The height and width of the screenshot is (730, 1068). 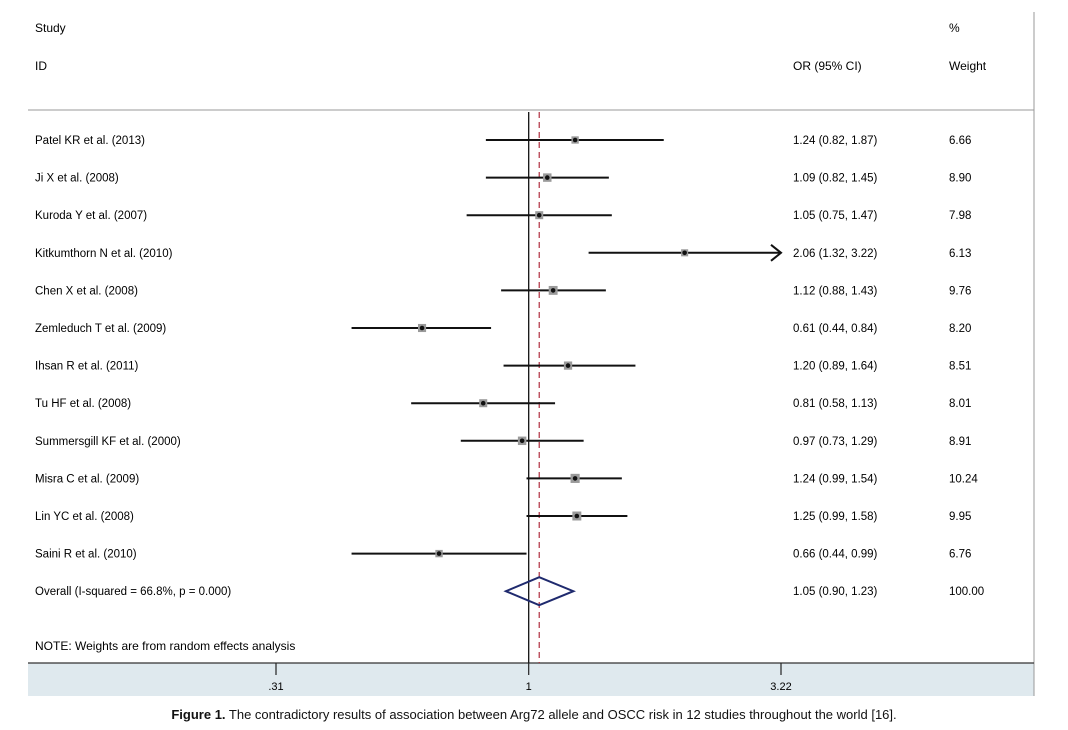 I want to click on study-label: Ji X et al. (2008), so click(x=77, y=179).